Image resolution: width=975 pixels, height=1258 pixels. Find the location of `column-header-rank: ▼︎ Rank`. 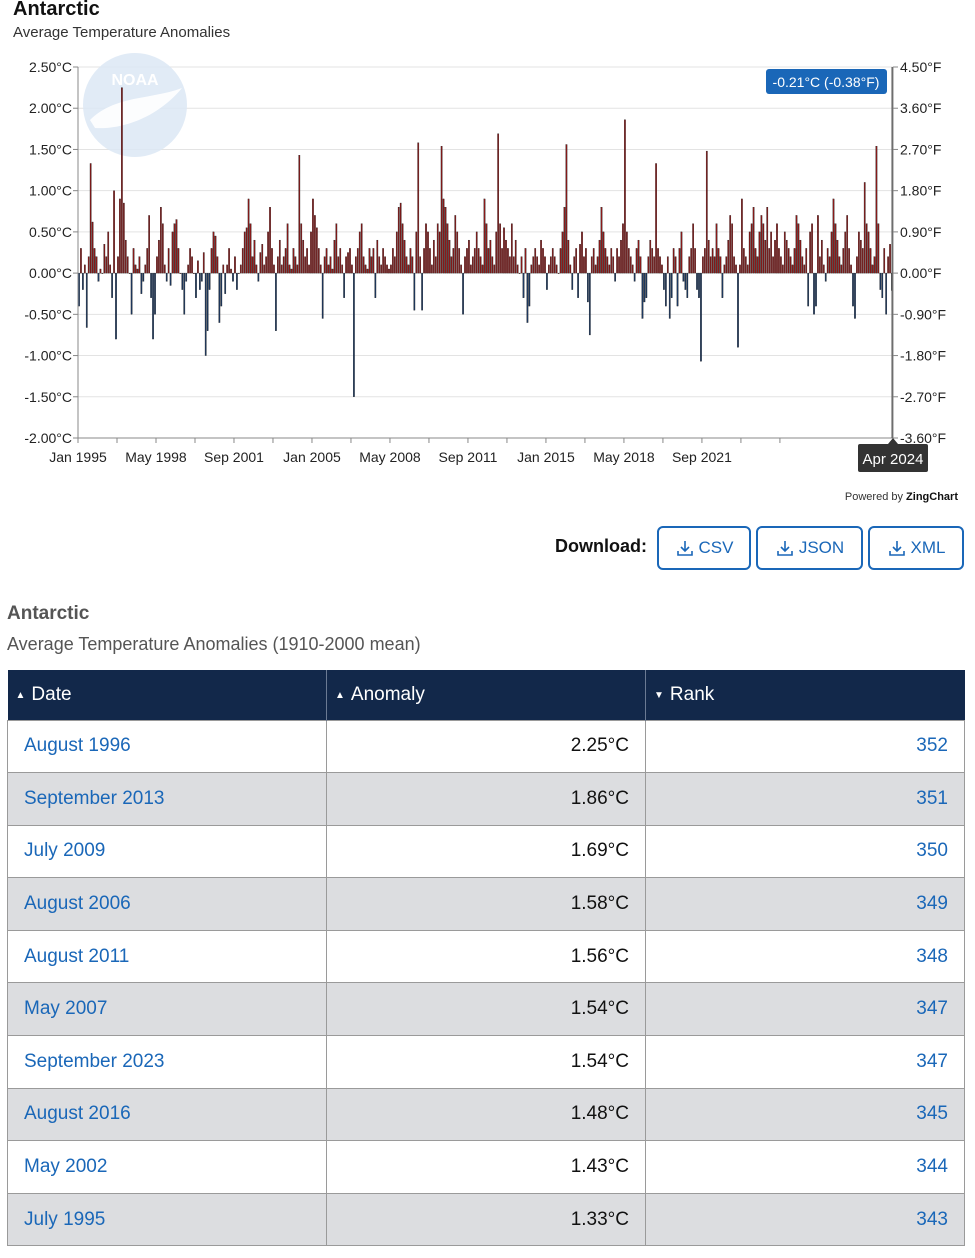

column-header-rank: ▼︎ Rank is located at coordinates (805, 695).